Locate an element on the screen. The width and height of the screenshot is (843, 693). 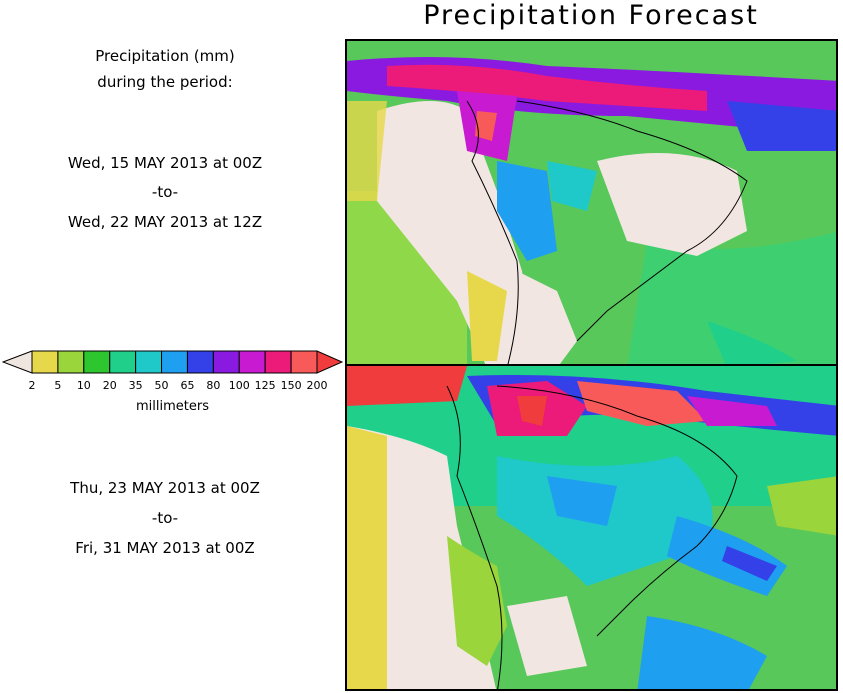
legend-tick-label: 200 is located at coordinates (317, 385).